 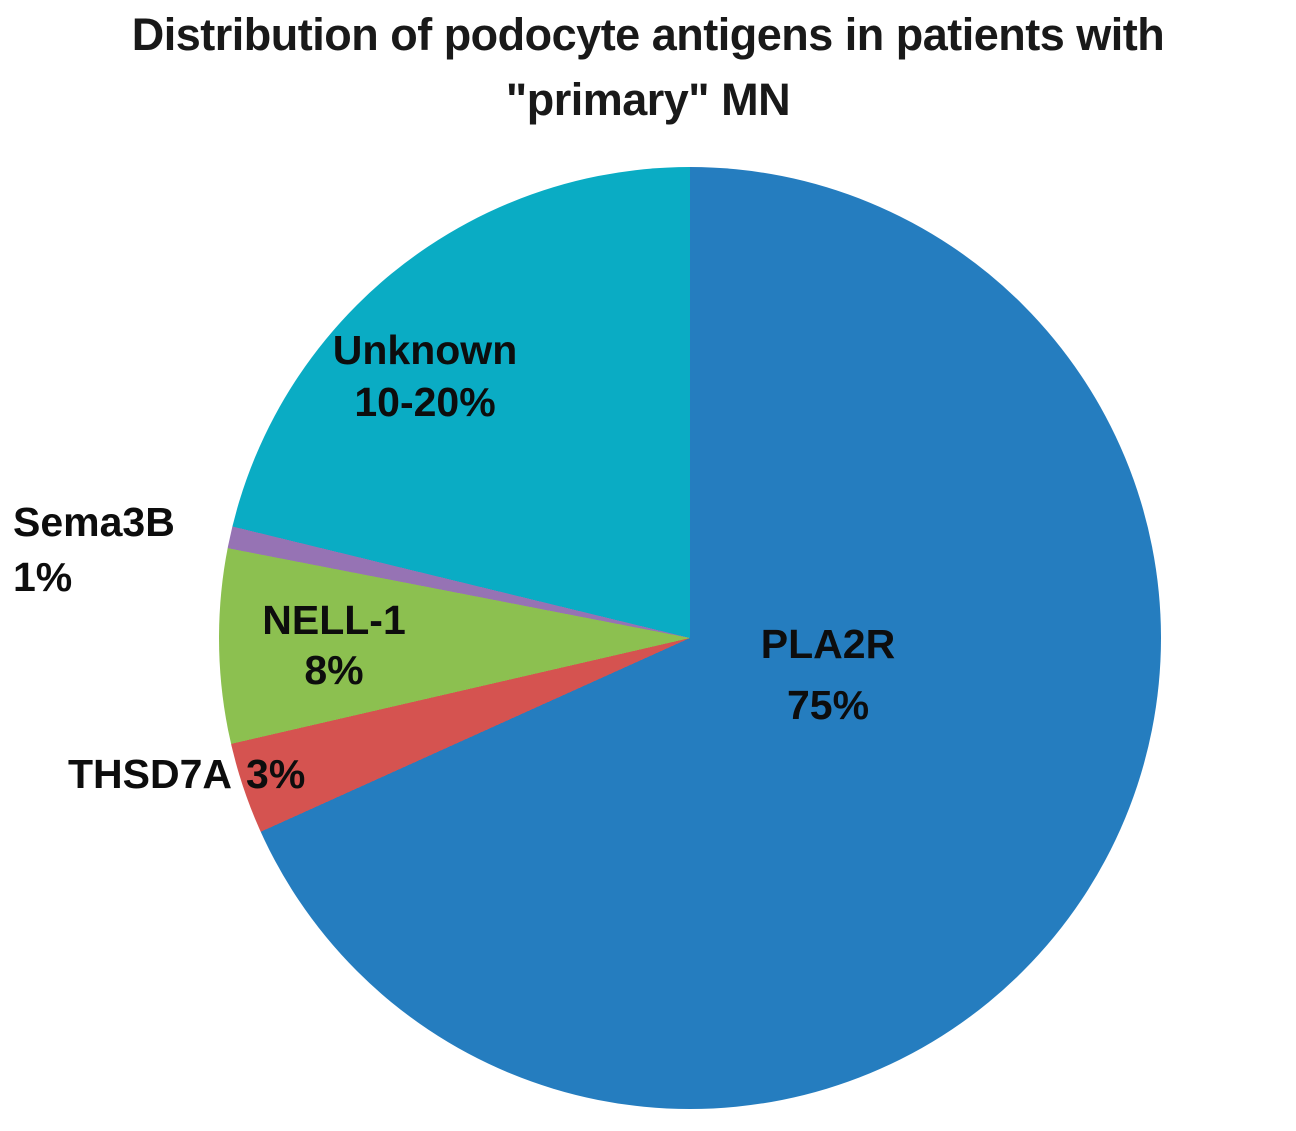 I want to click on slice-name-pla2r: PLA2R, so click(x=828, y=644).